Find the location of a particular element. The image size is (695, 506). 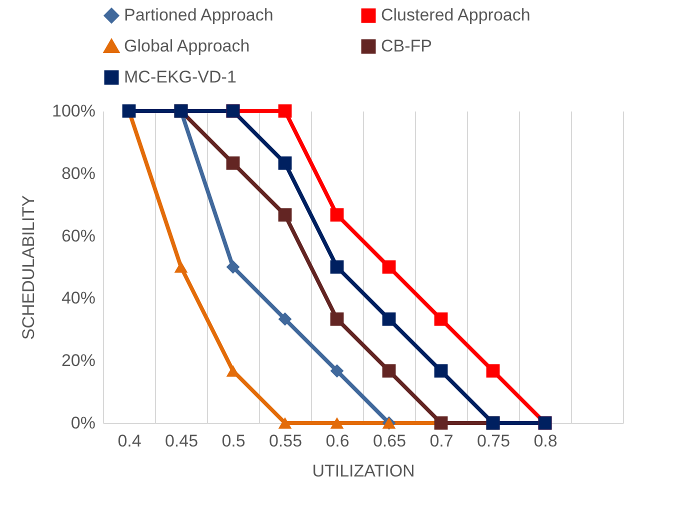

y-tick-label: 100% is located at coordinates (74, 111).